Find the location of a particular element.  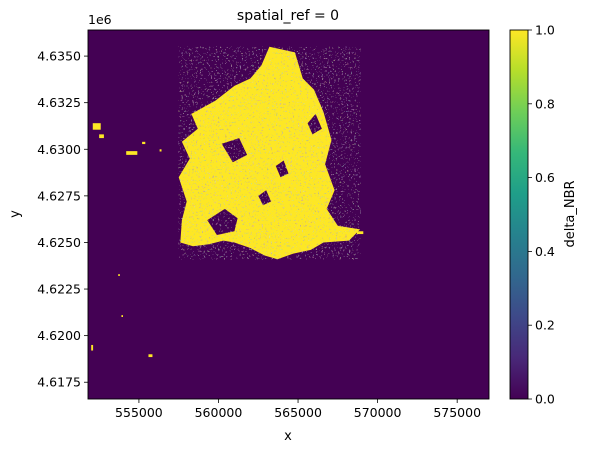

x-tick-label: 555000 is located at coordinates (139, 412).